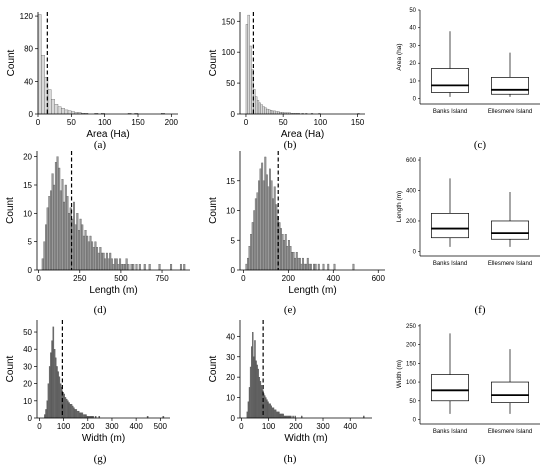  Describe the element at coordinates (290, 310) in the screenshot. I see `panel-label-e: (e)` at that location.